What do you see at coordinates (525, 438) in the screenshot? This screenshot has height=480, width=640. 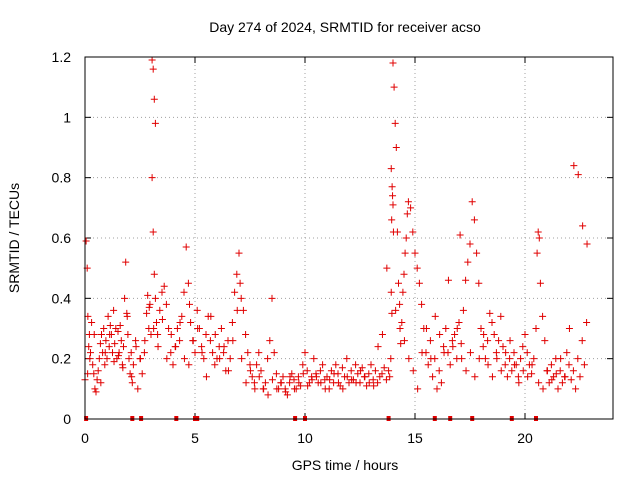 I see `x-tick-label: 20` at bounding box center [525, 438].